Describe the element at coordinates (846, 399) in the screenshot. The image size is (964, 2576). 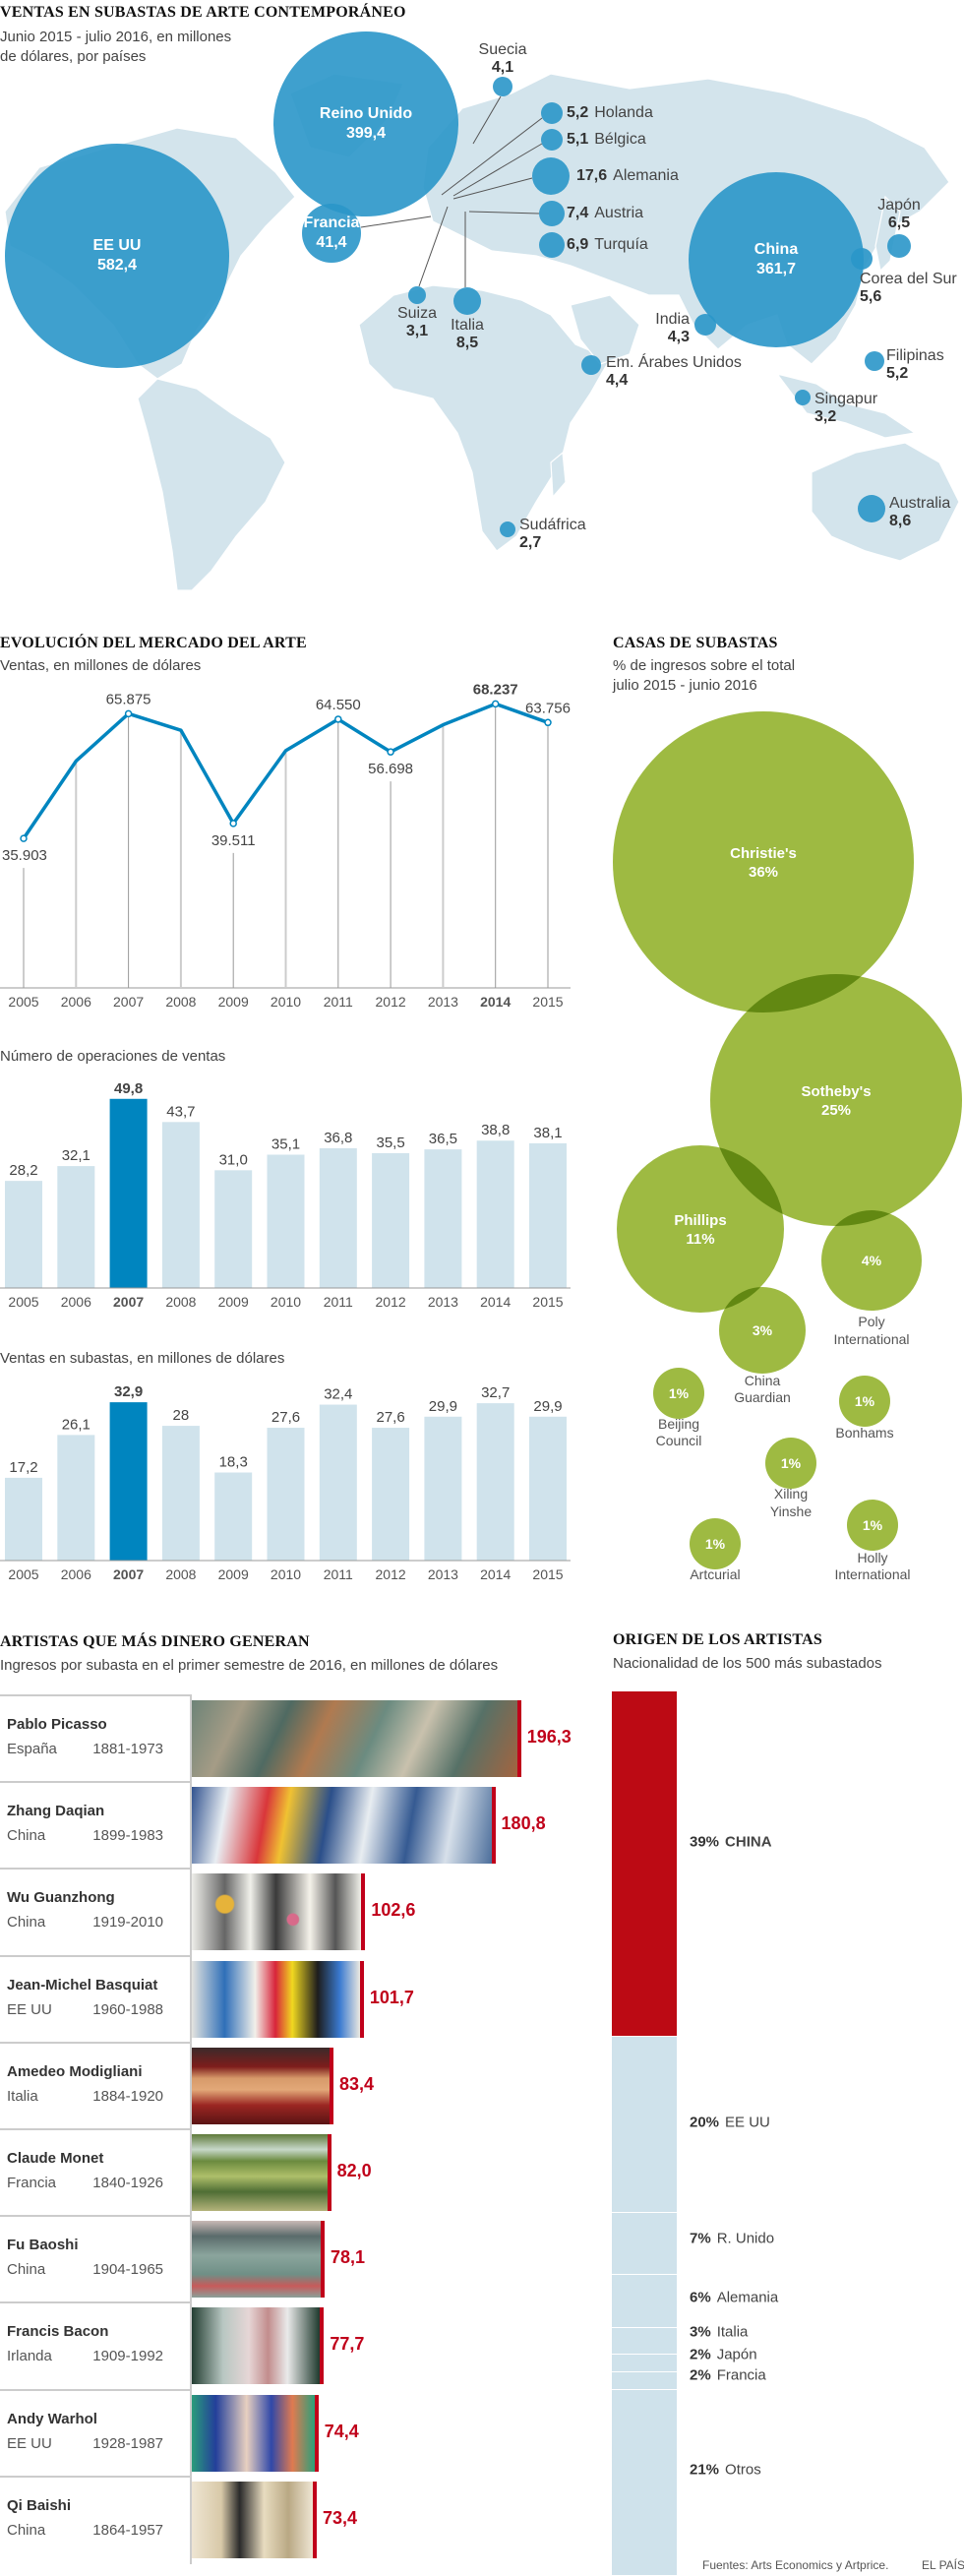
I see `country-name: Singapur` at that location.